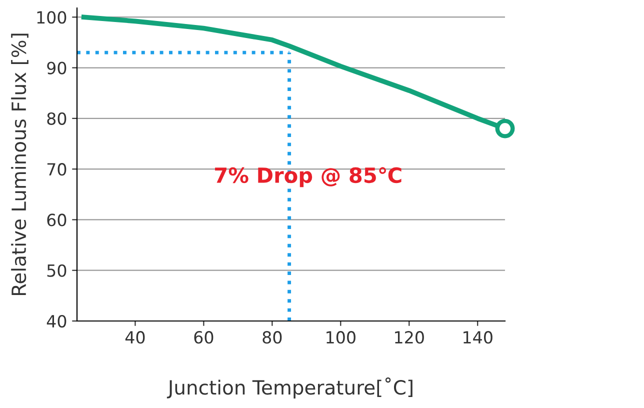  I want to click on x-tick-label: 100, so click(341, 337).